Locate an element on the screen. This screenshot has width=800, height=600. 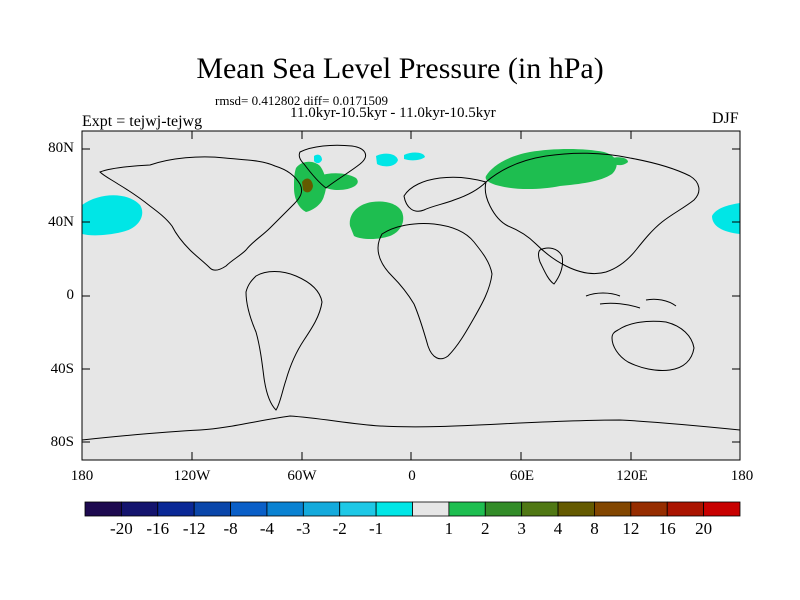
arctic-green-patch is located at coordinates (620, 161).